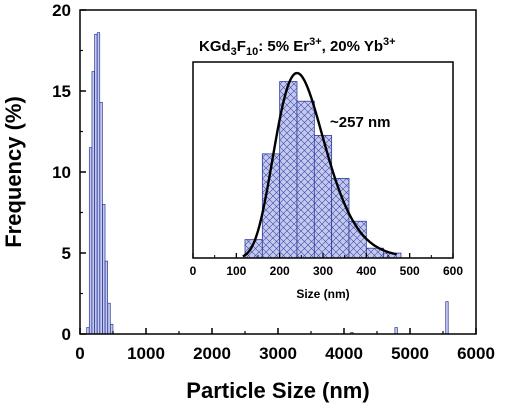 The image size is (505, 409). What do you see at coordinates (277, 390) in the screenshot?
I see `main-x-axis-title: Particle Size (nm)` at bounding box center [277, 390].